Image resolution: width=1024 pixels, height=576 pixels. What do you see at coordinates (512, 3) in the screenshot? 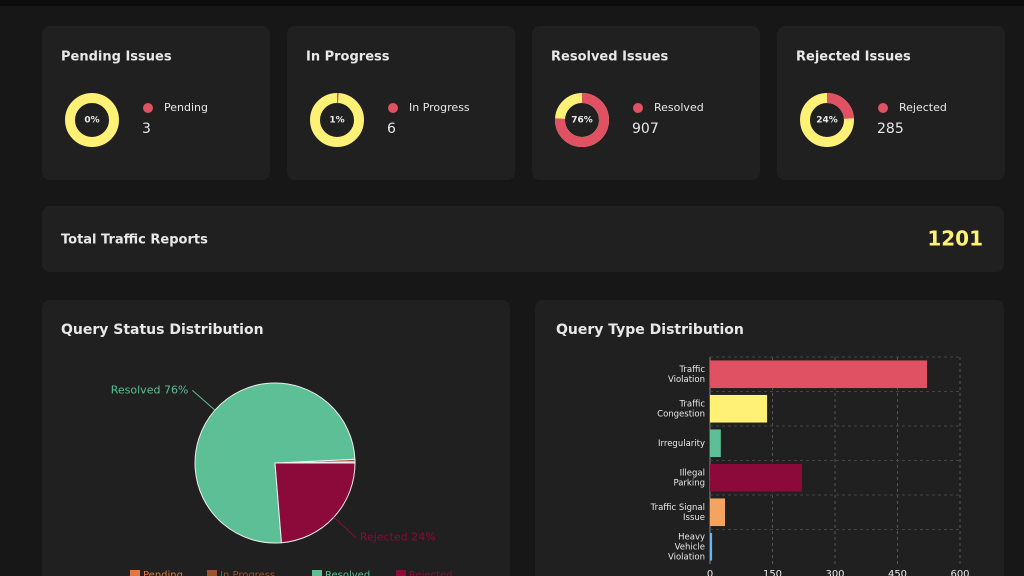
I see `top-bar` at bounding box center [512, 3].